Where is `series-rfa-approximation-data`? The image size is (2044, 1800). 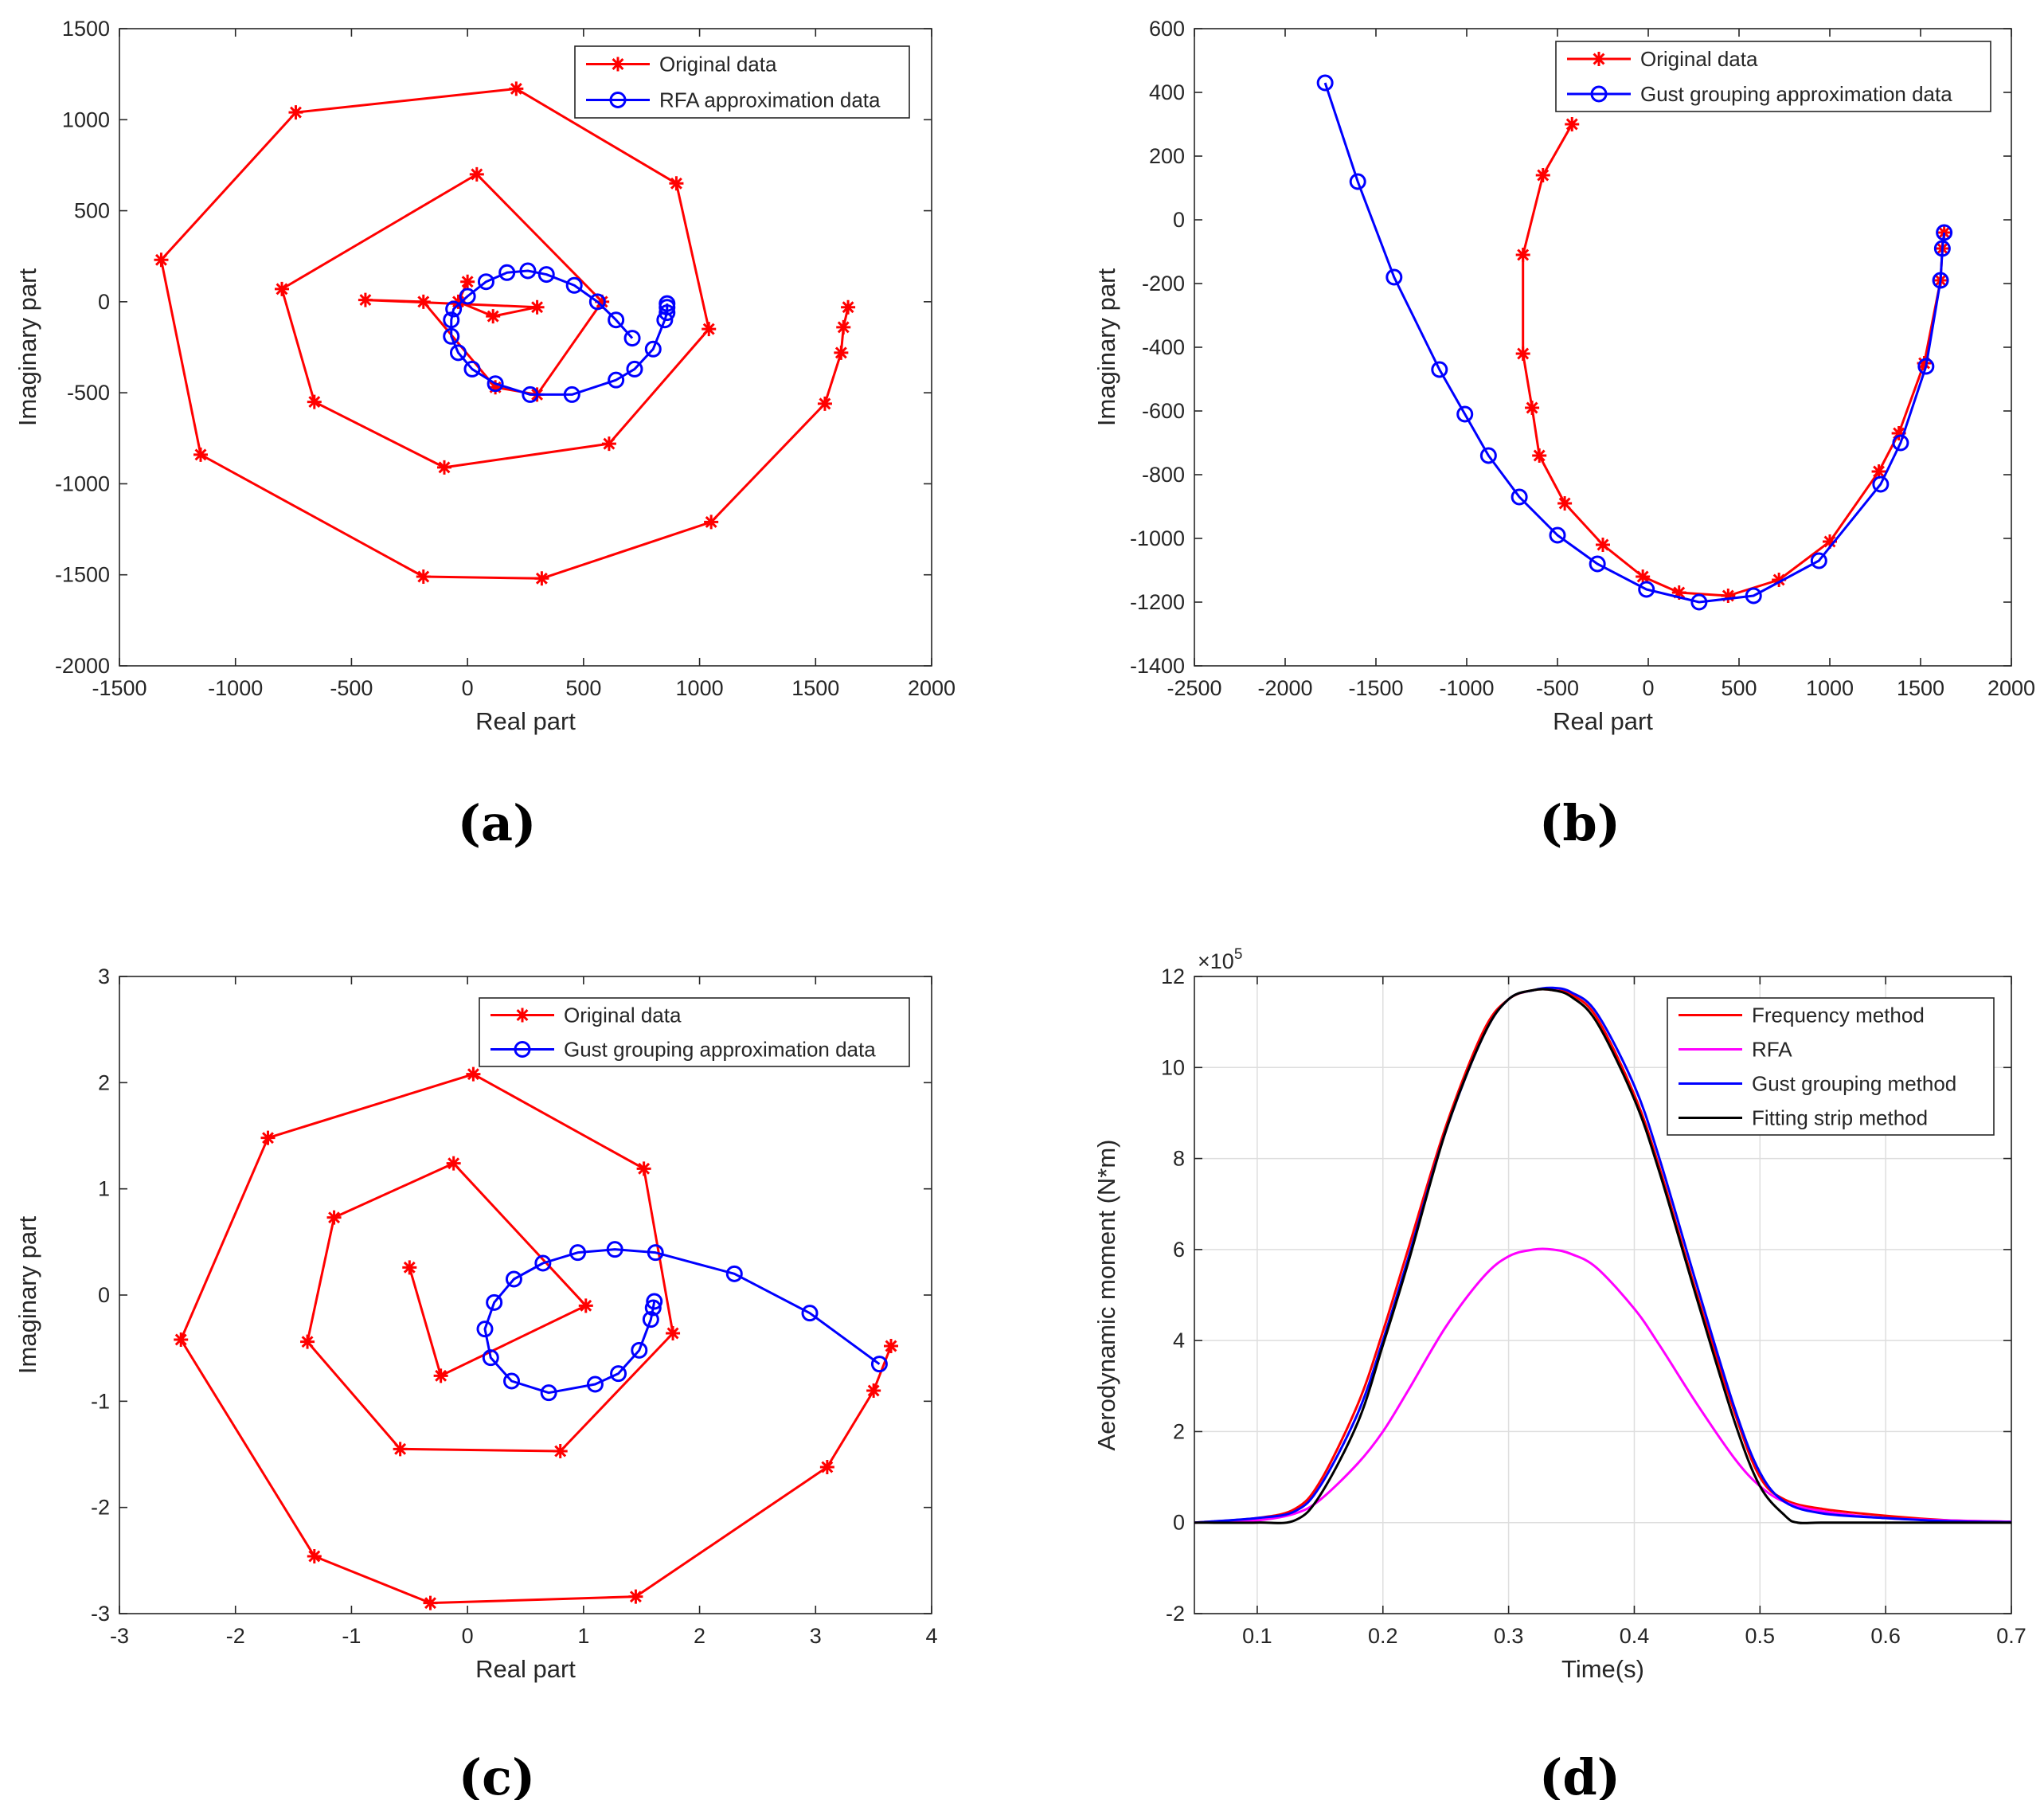 series-rfa-approximation-data is located at coordinates (559, 332).